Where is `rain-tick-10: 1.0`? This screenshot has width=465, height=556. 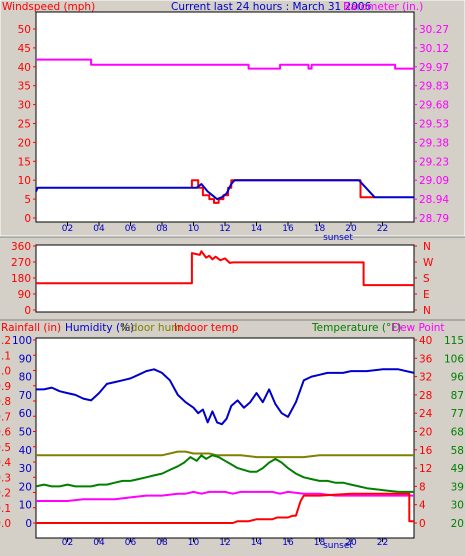 rain-tick-10: 1.0 is located at coordinates (5, 372).